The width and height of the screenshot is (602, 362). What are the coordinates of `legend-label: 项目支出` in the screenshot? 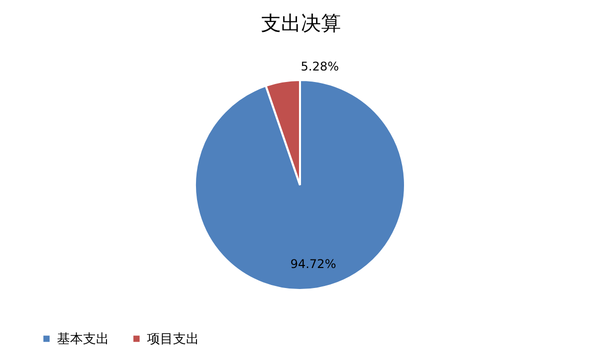 It's located at (173, 339).